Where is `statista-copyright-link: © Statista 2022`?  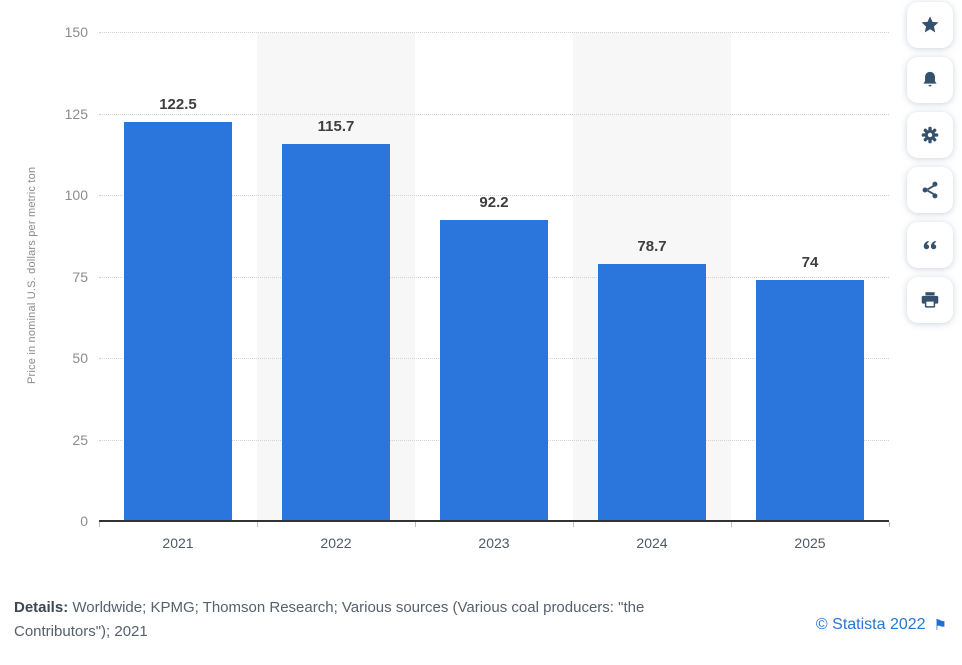 statista-copyright-link: © Statista 2022 is located at coordinates (870, 624).